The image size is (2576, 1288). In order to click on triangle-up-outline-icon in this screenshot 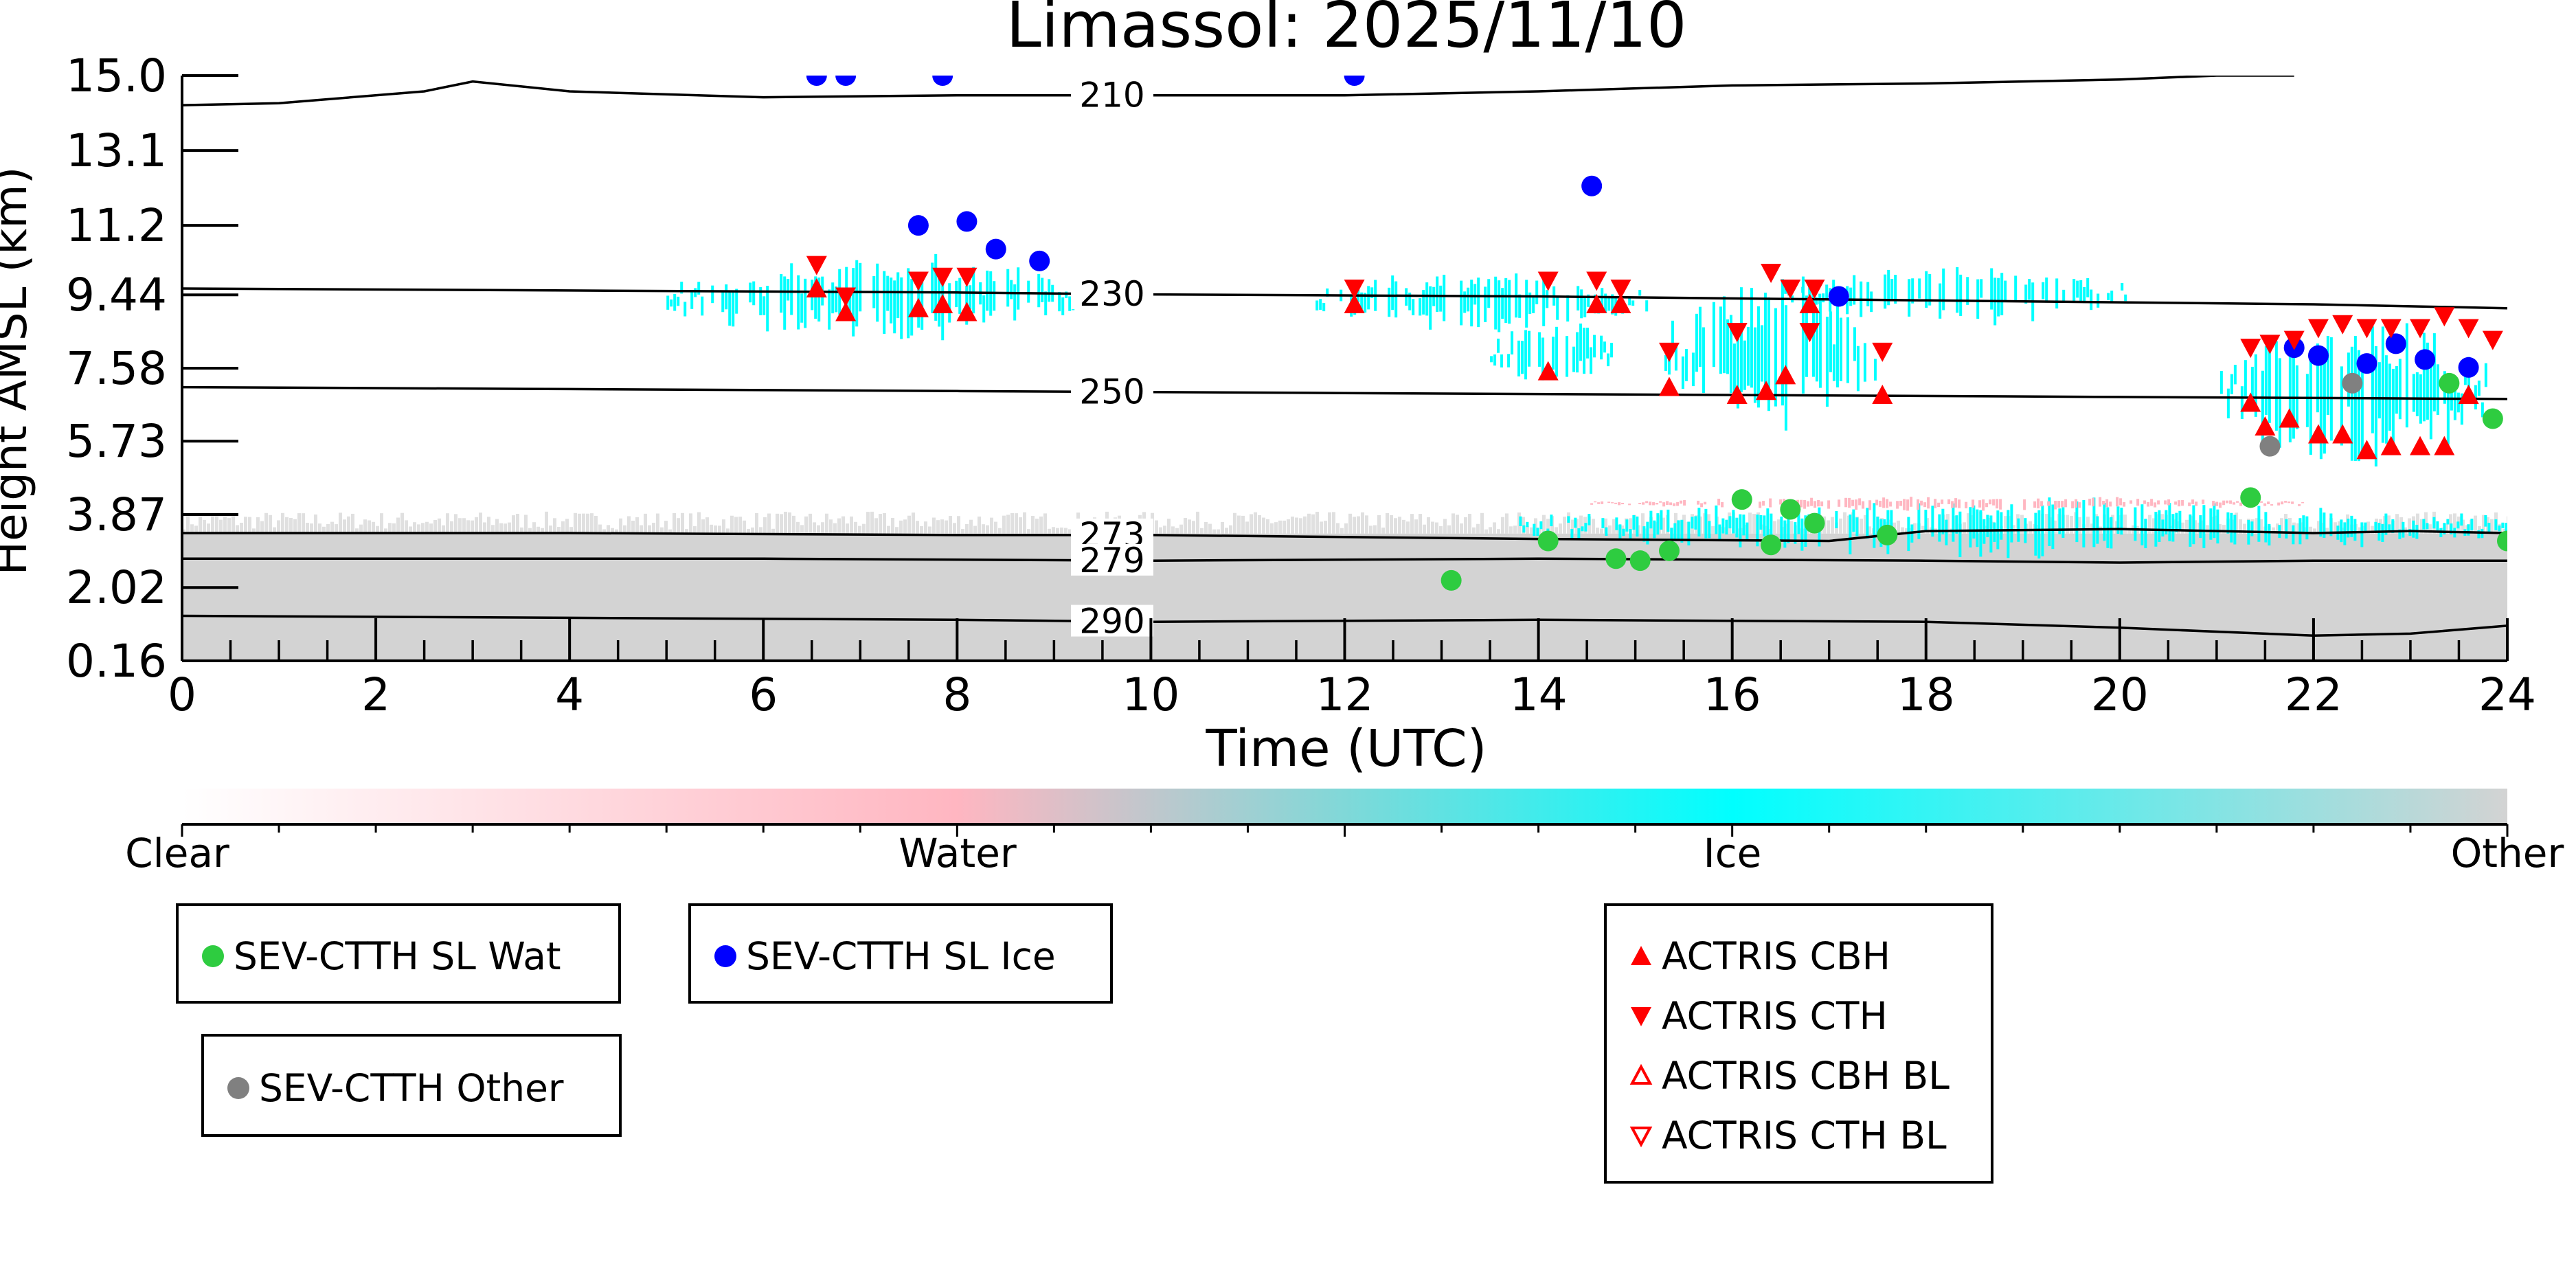, I will do `click(1641, 1074)`.